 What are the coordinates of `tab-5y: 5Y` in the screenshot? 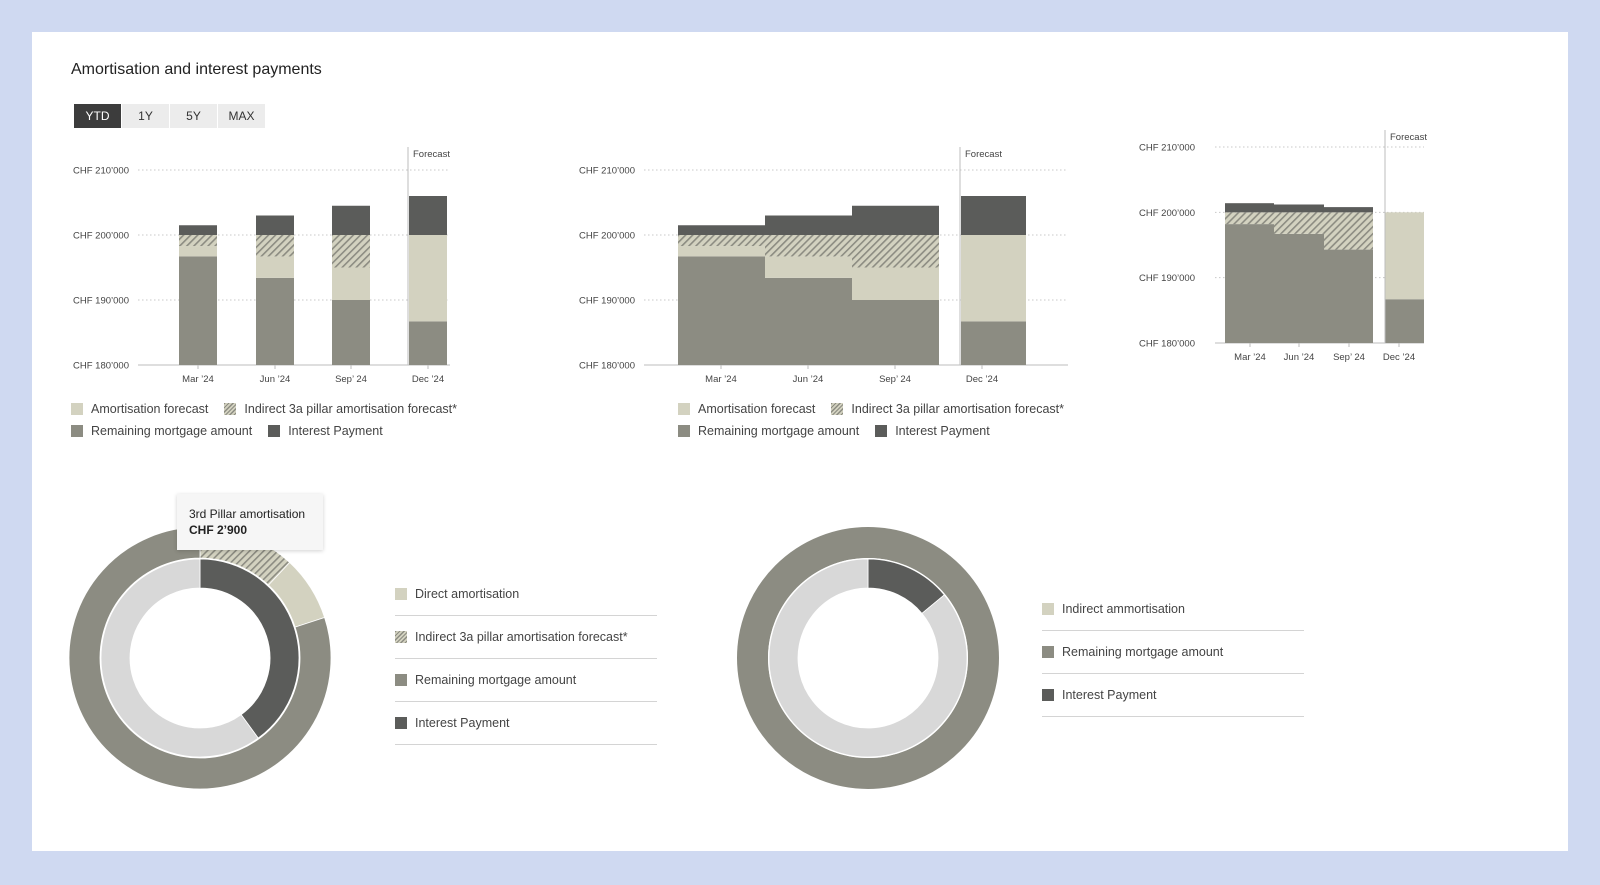 It's located at (193, 116).